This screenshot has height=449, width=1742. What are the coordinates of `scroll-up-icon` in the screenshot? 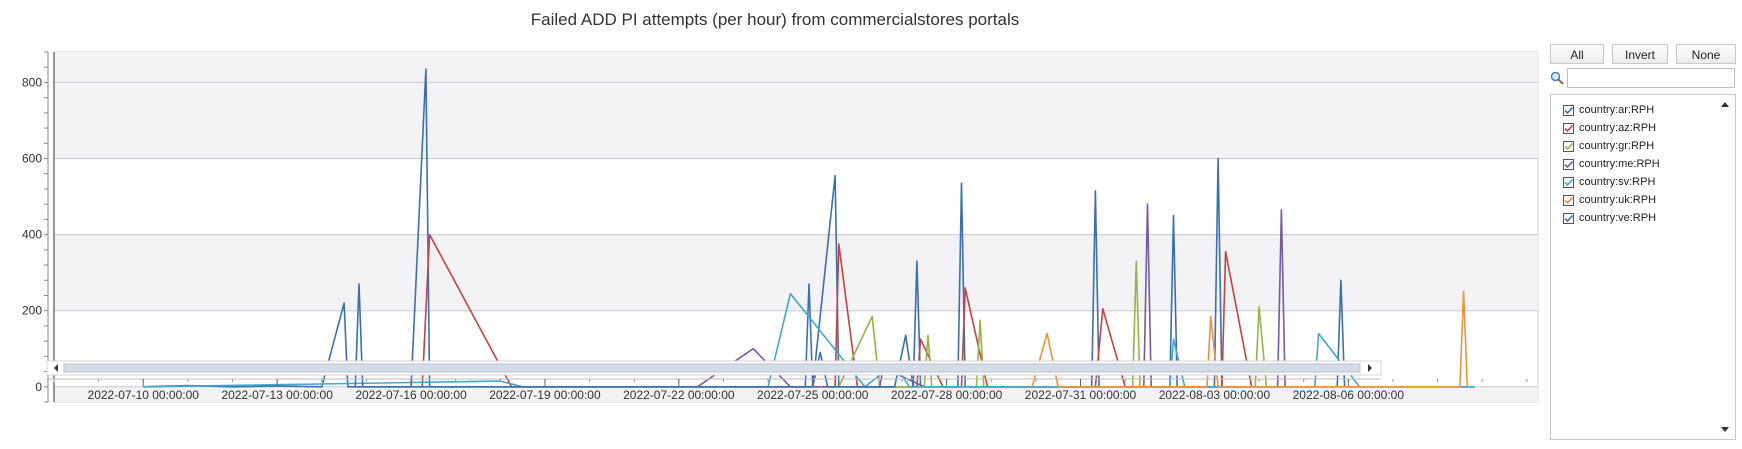 It's located at (1725, 104).